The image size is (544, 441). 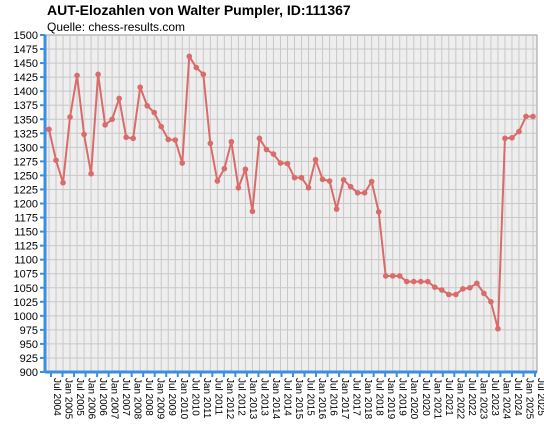 What do you see at coordinates (379, 397) in the screenshot?
I see `x-tick-label: Jul 2018` at bounding box center [379, 397].